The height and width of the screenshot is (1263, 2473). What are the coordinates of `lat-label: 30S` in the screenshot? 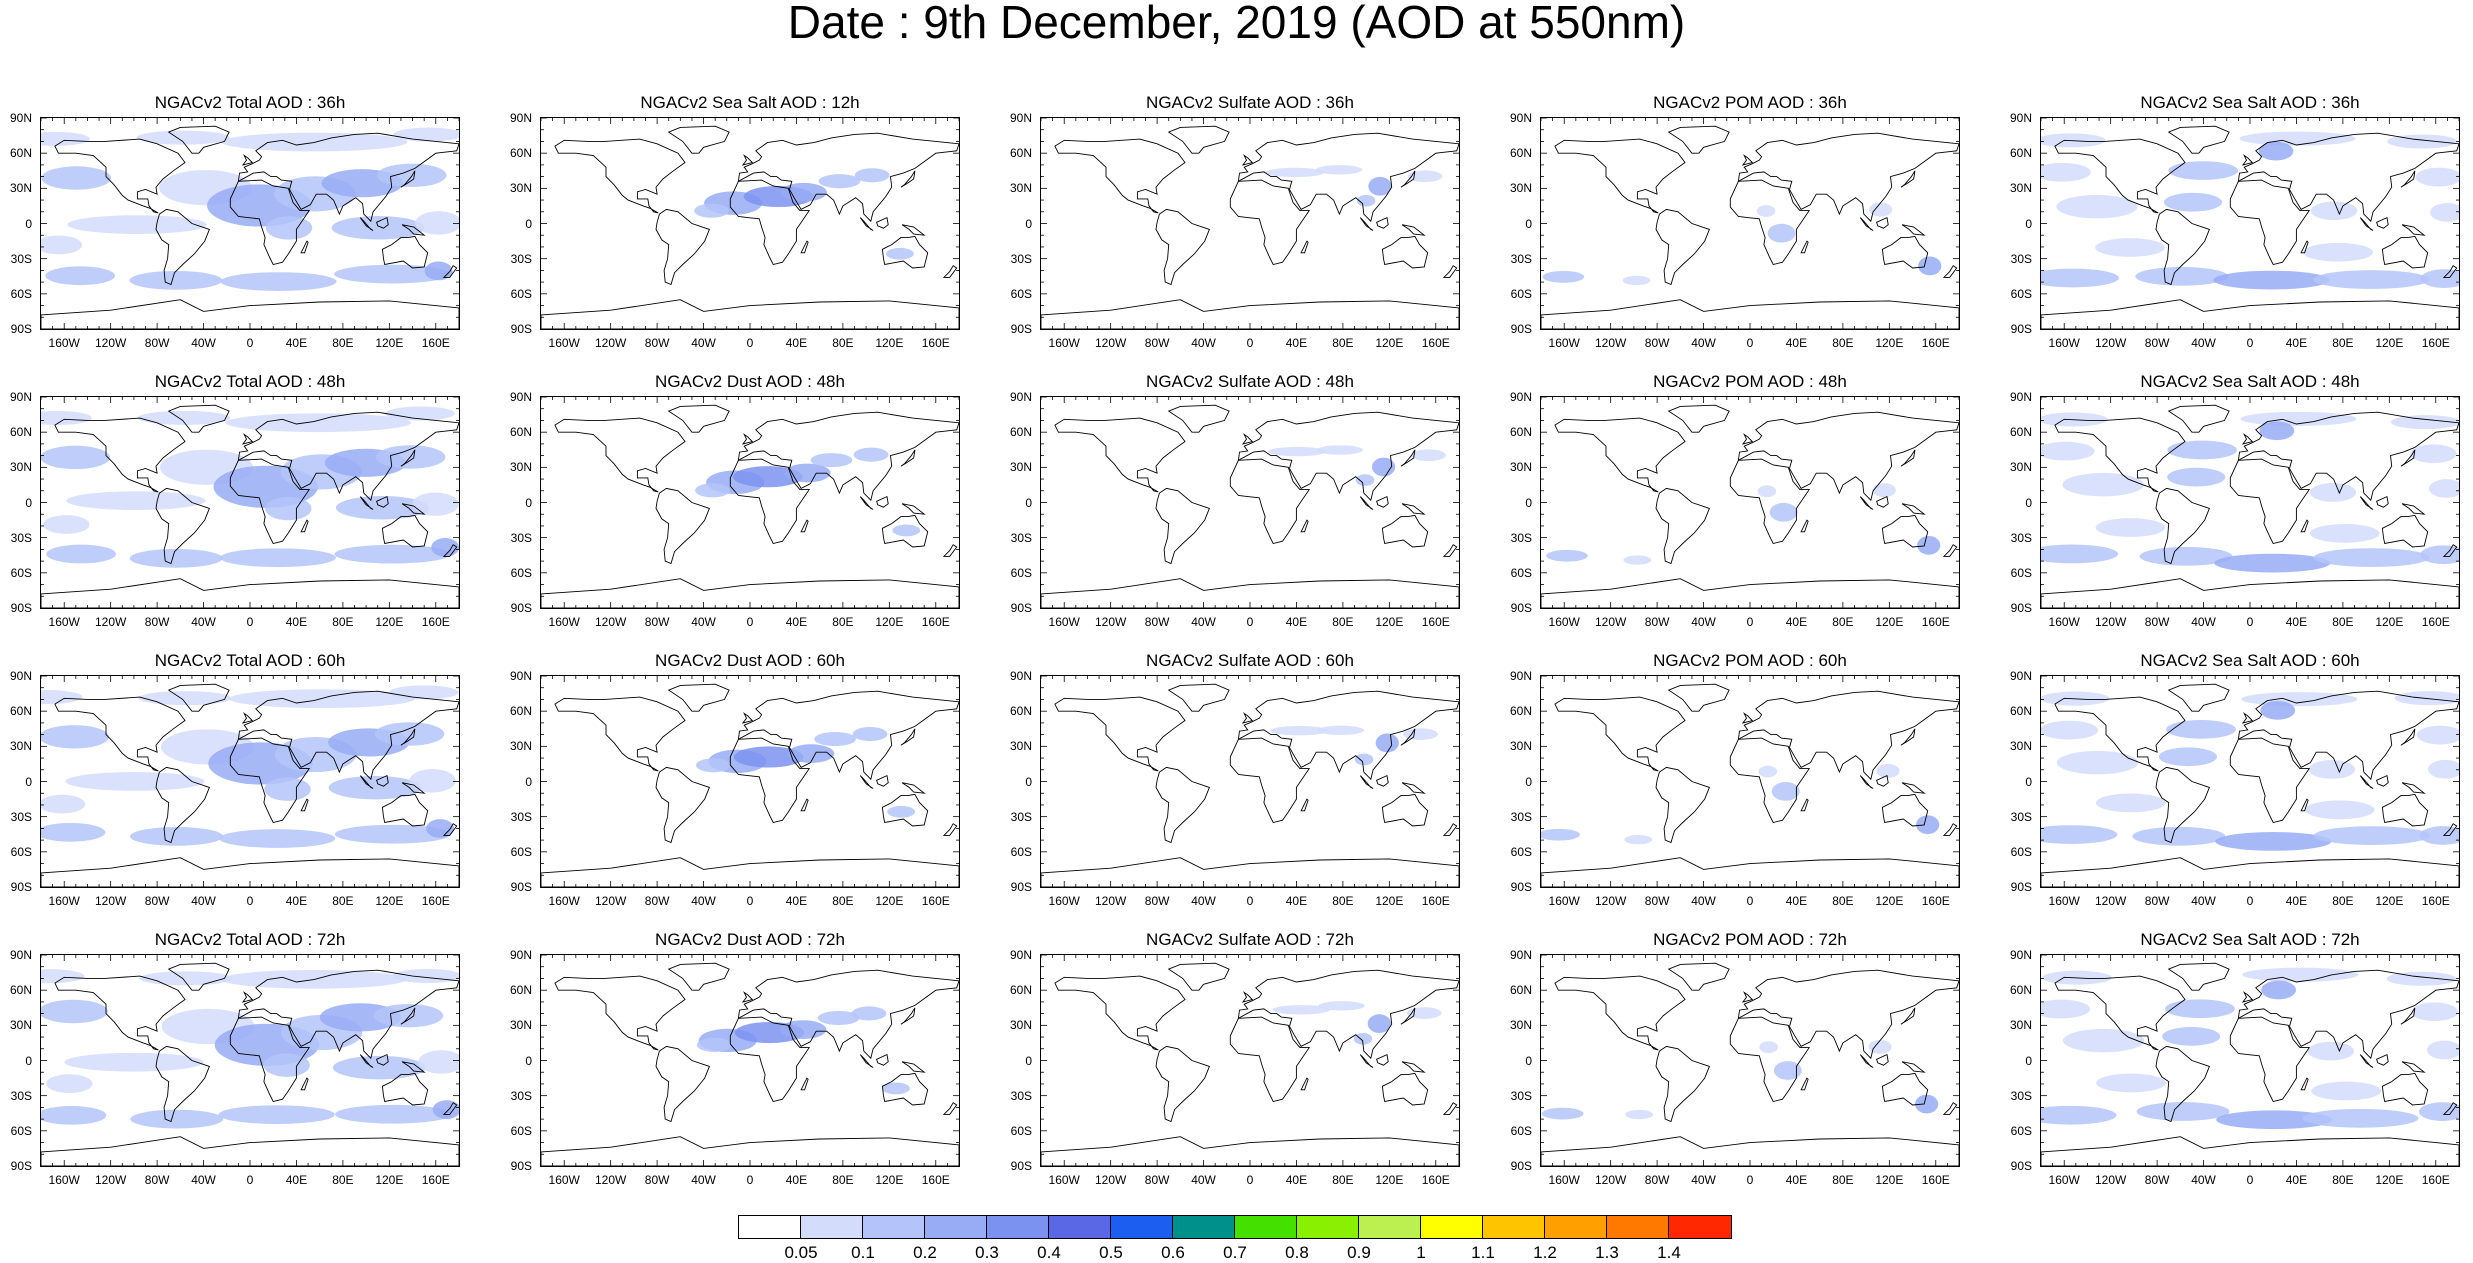 It's located at (1521, 537).